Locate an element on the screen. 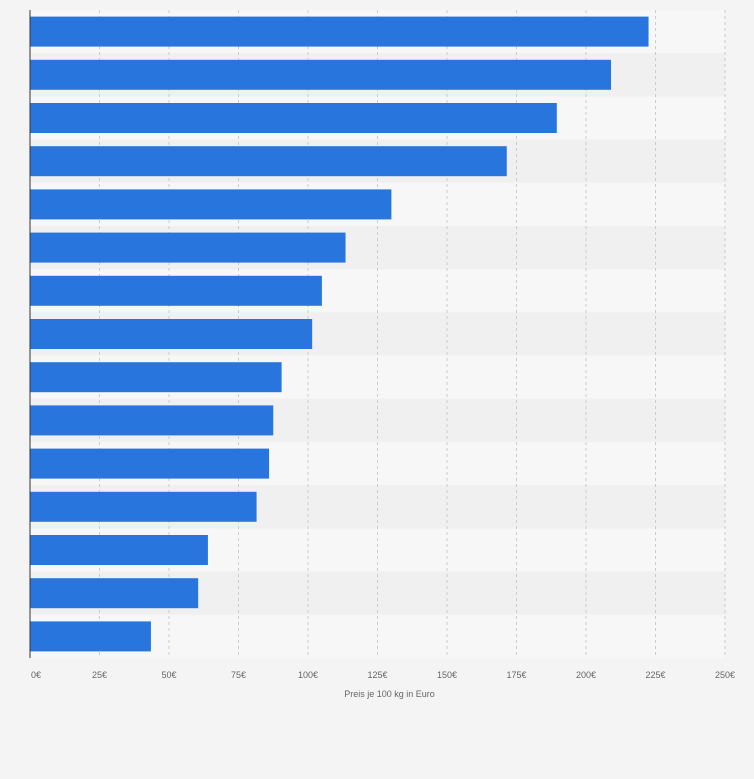 This screenshot has height=779, width=754. x-tick-label: 150€ is located at coordinates (447, 675).